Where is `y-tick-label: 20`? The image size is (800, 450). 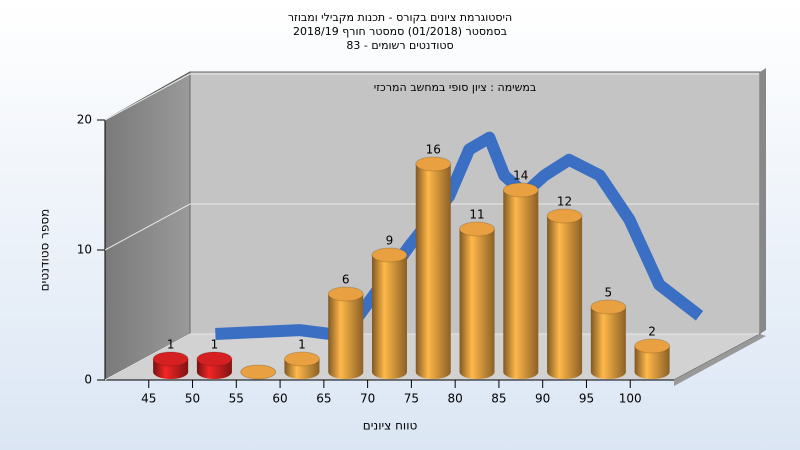
y-tick-label: 20 is located at coordinates (84, 120).